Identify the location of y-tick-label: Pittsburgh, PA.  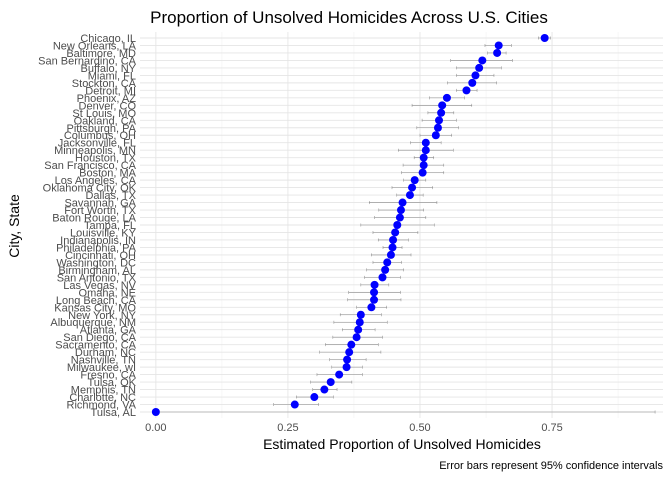
(102, 129).